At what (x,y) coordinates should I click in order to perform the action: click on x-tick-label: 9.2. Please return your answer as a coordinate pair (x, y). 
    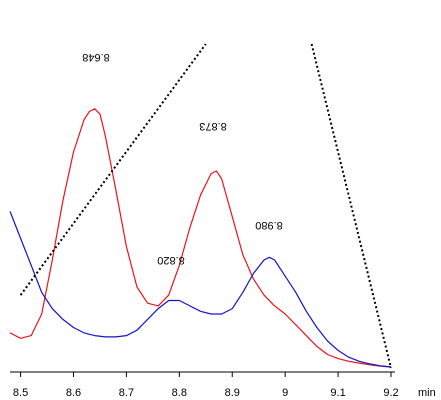
    Looking at the image, I should click on (390, 393).